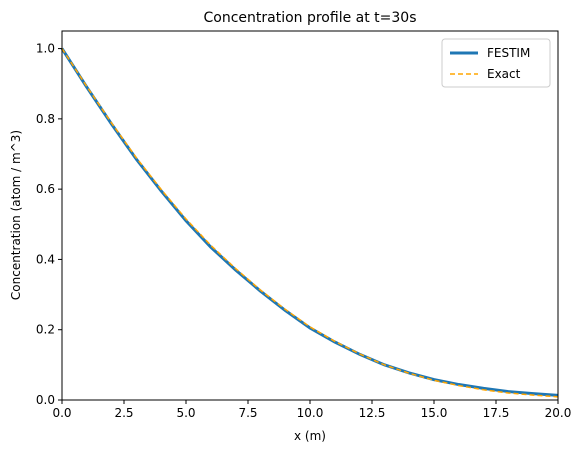 This screenshot has height=454, width=583. I want to click on x-axis-label: x (m), so click(310, 436).